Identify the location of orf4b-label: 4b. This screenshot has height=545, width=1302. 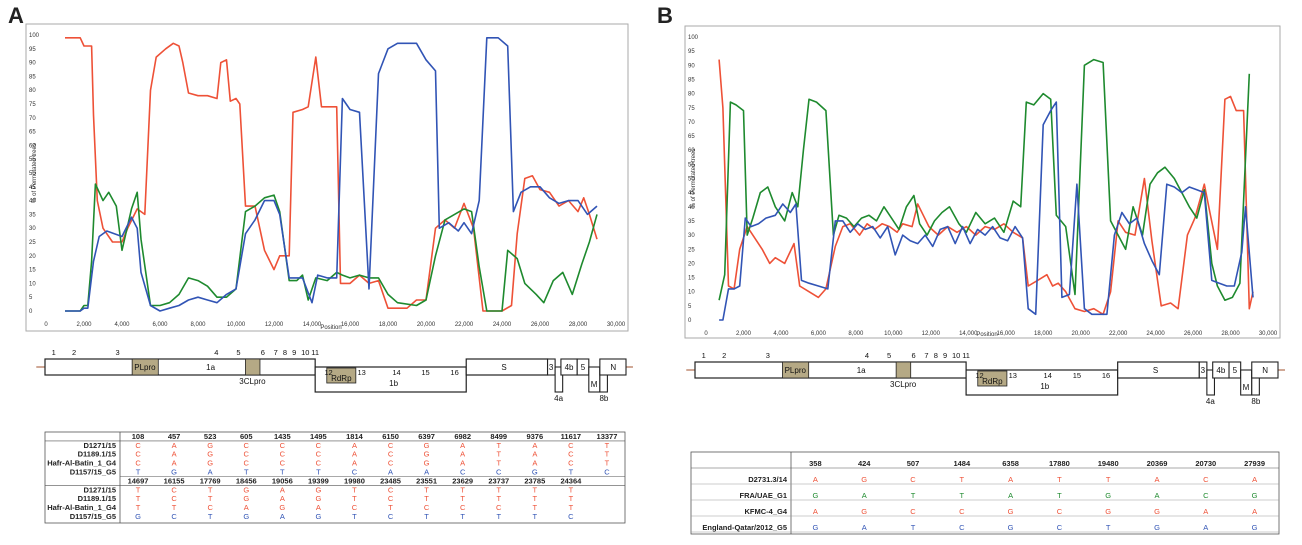
(1220, 370).